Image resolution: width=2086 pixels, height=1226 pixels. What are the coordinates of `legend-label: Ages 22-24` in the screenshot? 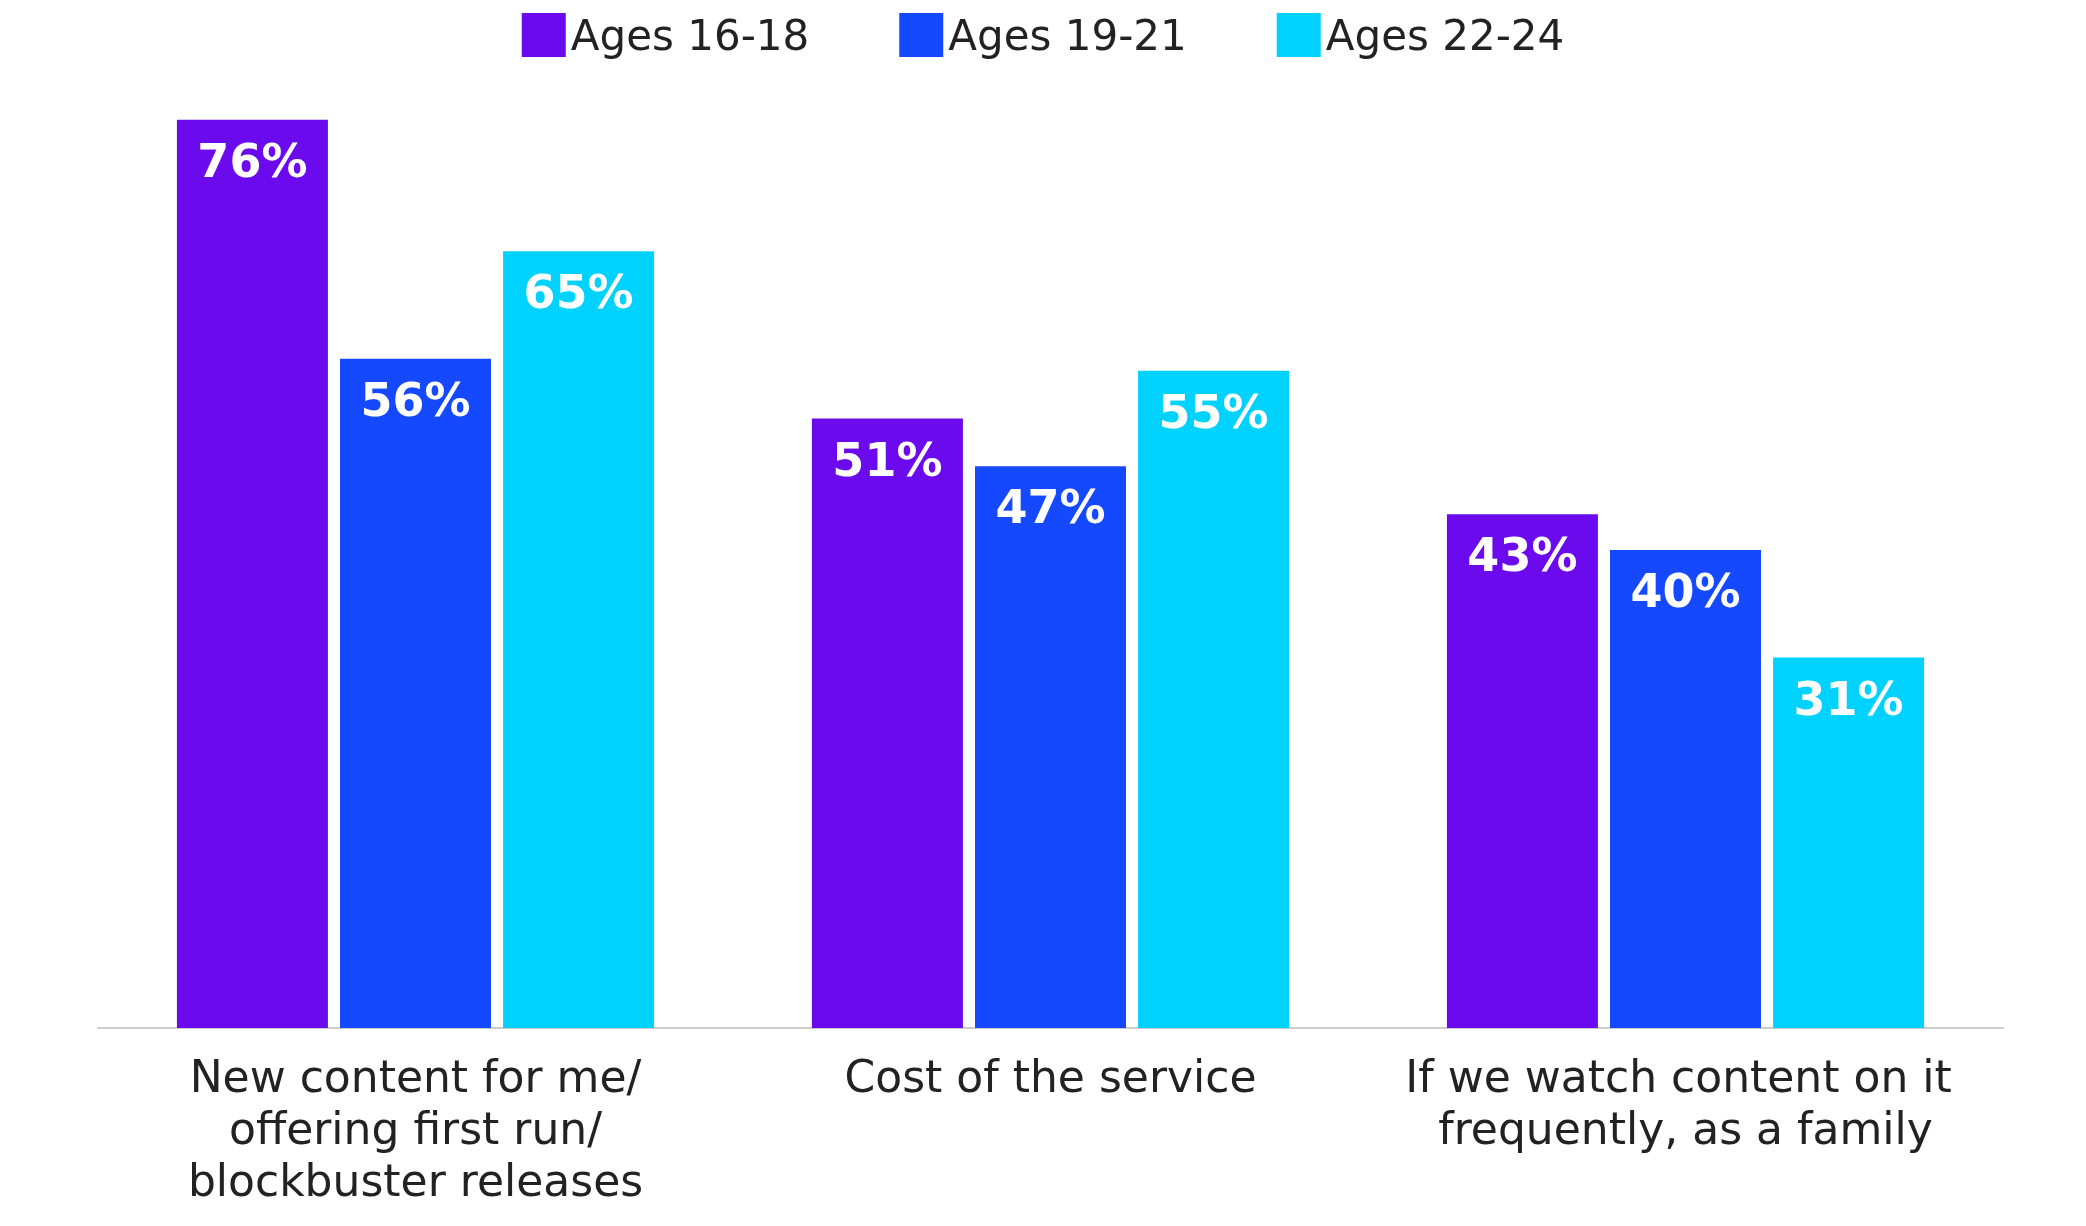 It's located at (1445, 35).